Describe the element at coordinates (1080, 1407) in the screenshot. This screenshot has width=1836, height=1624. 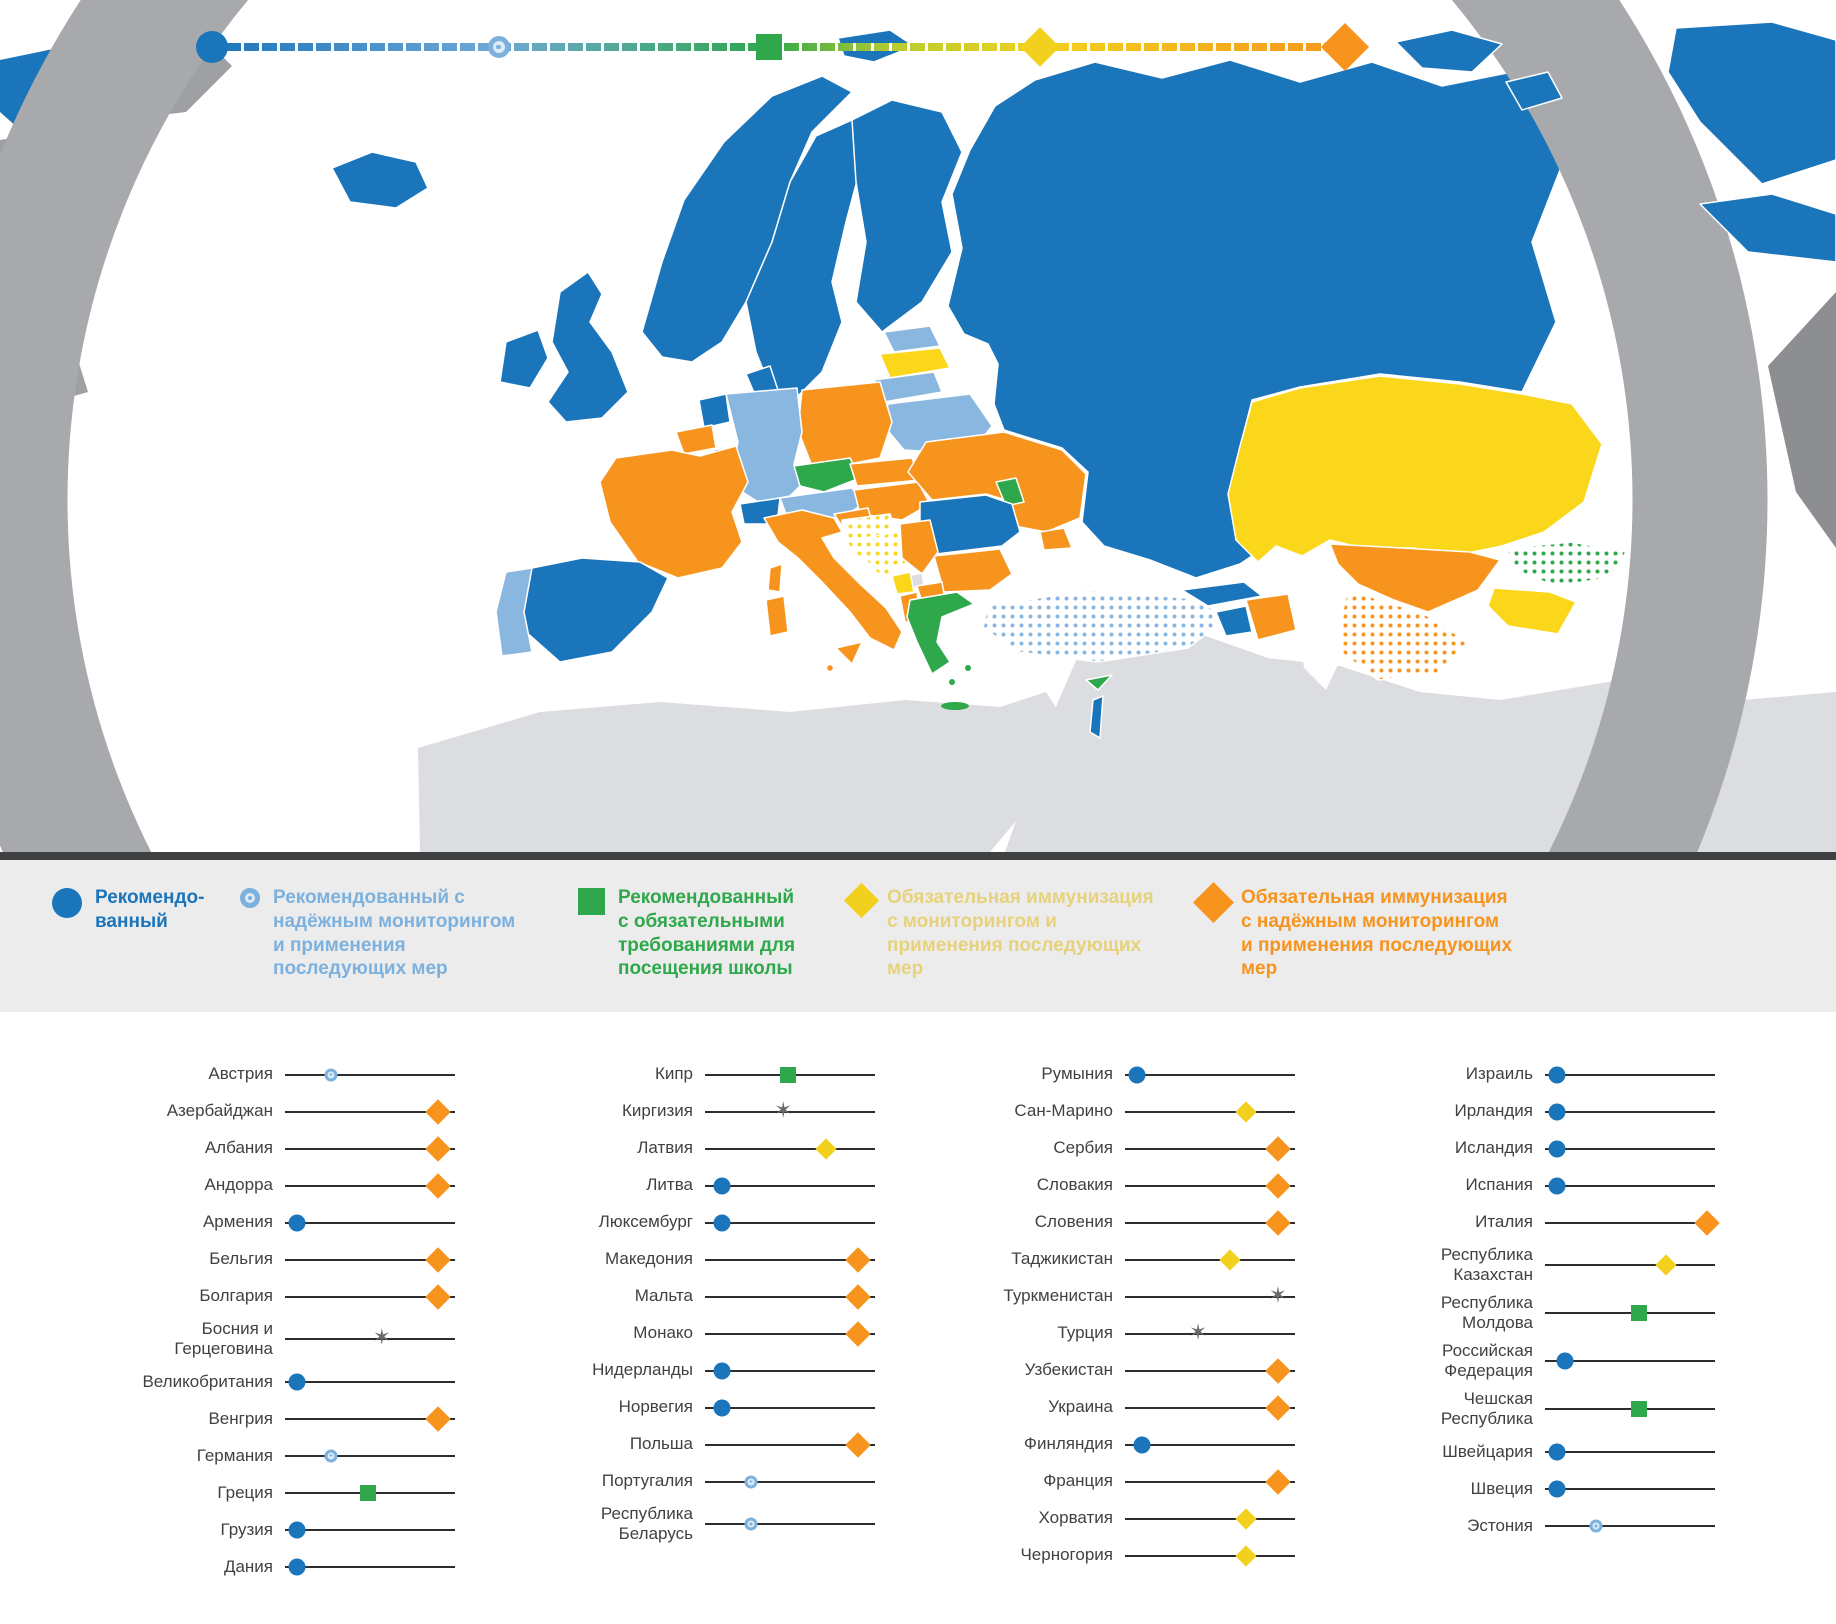
I see `country-name: Украина` at that location.